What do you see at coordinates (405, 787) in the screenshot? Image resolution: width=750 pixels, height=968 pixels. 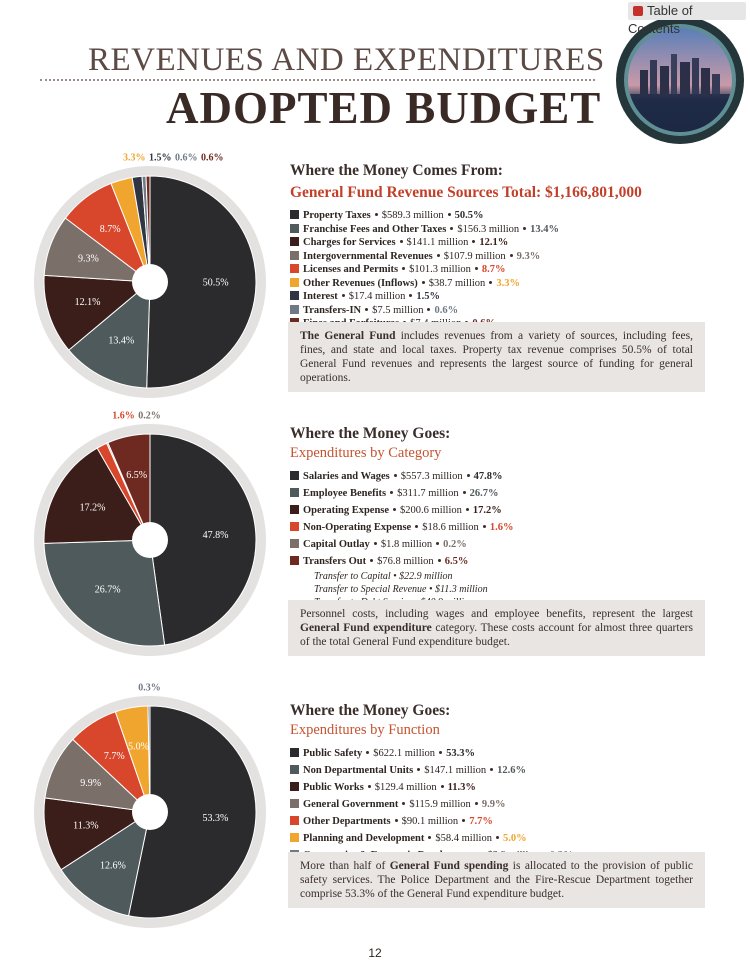 I see `legend-amount: $129.4 million` at bounding box center [405, 787].